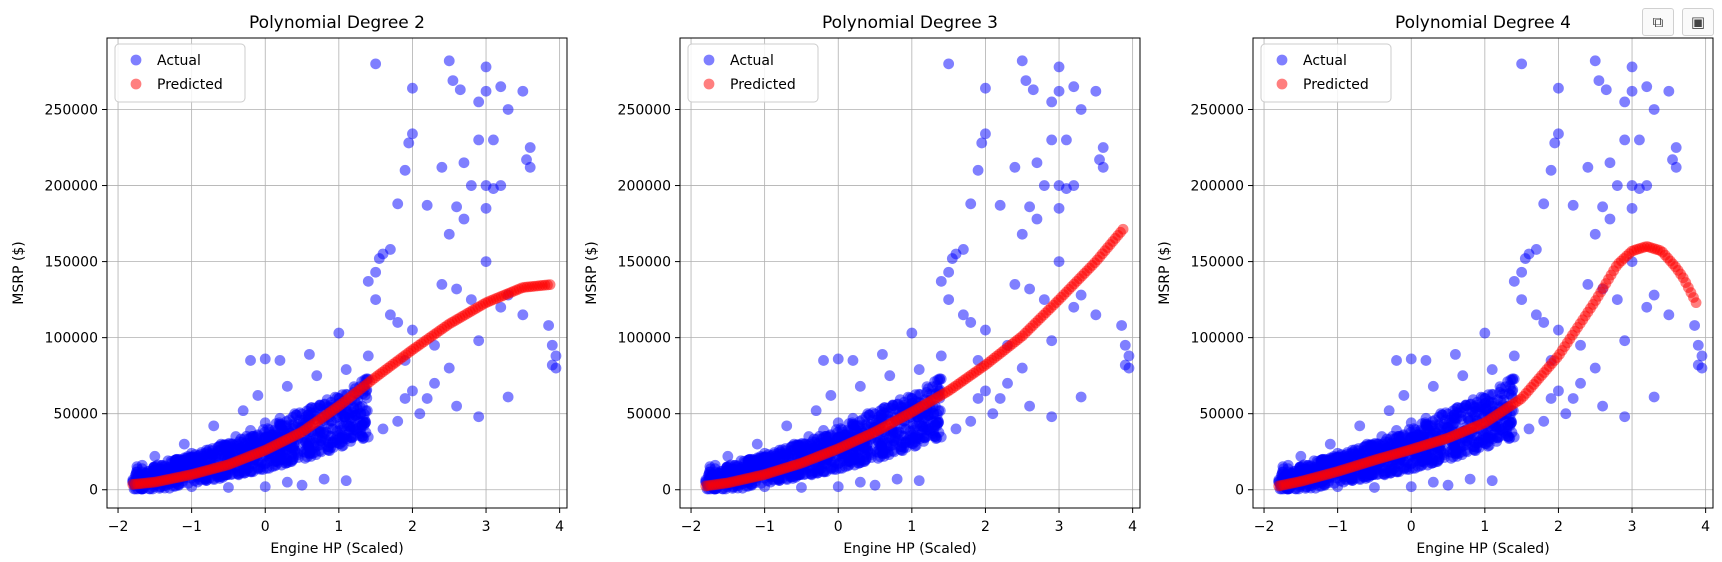 This screenshot has width=1722, height=562. I want to click on y-tick-label: 200000, so click(71, 187).